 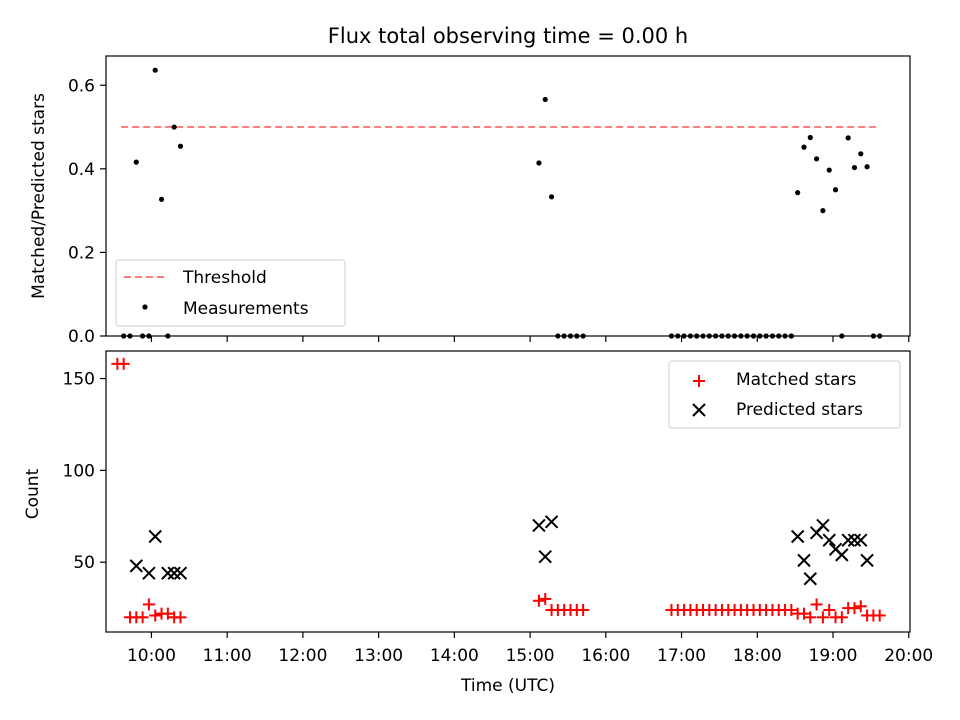 What do you see at coordinates (681, 656) in the screenshot?
I see `count-x-tick-label: 17:00` at bounding box center [681, 656].